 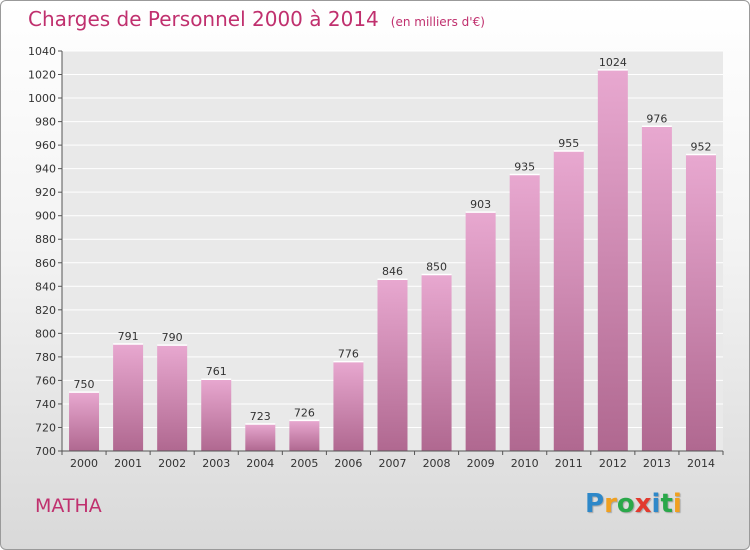 What do you see at coordinates (666, 504) in the screenshot?
I see `logo-letter: t` at bounding box center [666, 504].